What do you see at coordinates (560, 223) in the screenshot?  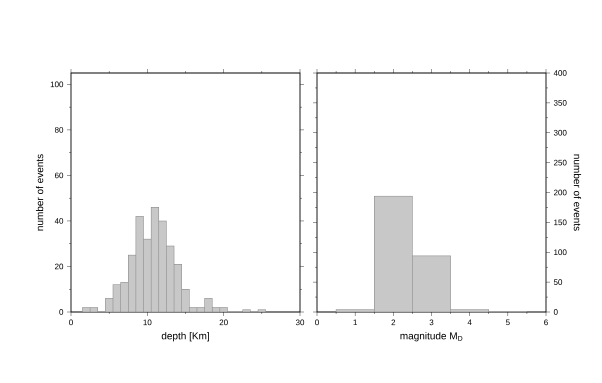 I see `y-tick-label: 150` at bounding box center [560, 223].